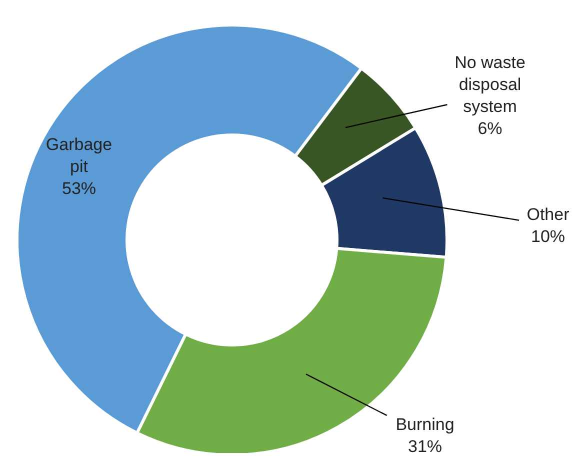 This screenshot has width=587, height=461. Describe the element at coordinates (79, 155) in the screenshot. I see `slice-label: Garbage pit` at that location.